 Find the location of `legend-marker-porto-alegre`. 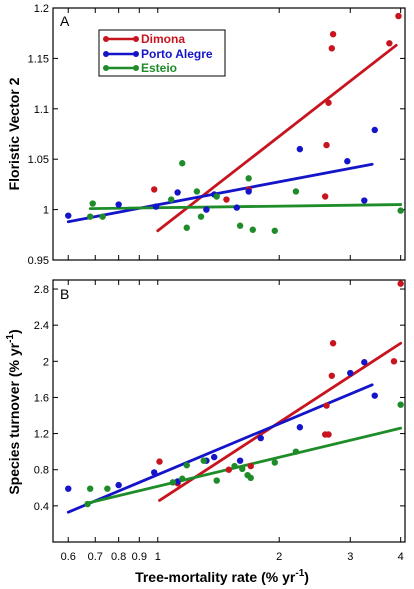

legend-marker-porto-alegre is located at coordinates (106, 54).